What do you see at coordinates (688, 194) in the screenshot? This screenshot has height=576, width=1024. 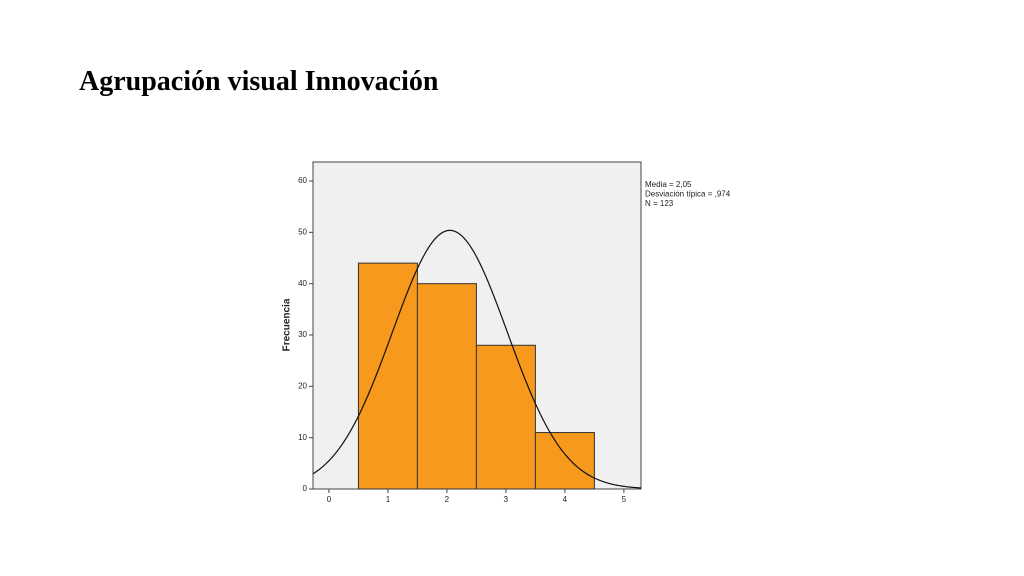 I see `stats-label: Desviación típica = ,974` at bounding box center [688, 194].